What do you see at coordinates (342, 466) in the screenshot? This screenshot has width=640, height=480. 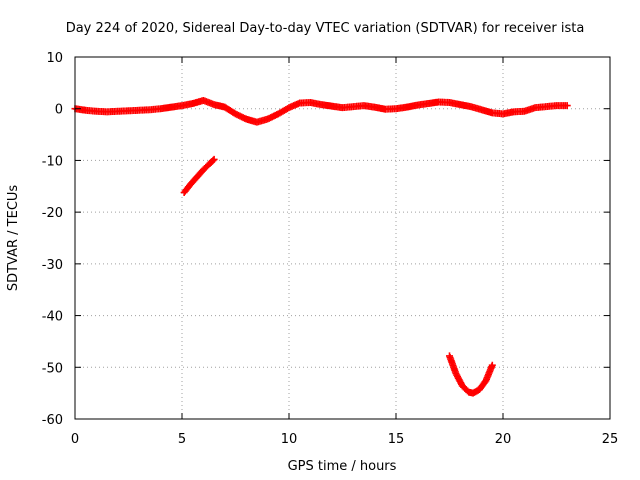 I see `x-axis-label: GPS time / hours` at bounding box center [342, 466].